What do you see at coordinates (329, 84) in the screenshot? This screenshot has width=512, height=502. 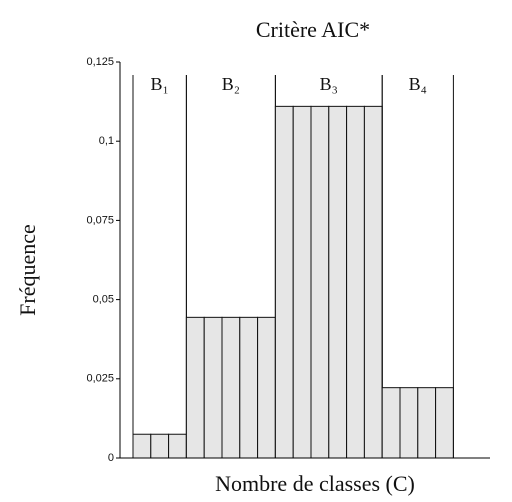 I see `group-label: B₃` at bounding box center [329, 84].